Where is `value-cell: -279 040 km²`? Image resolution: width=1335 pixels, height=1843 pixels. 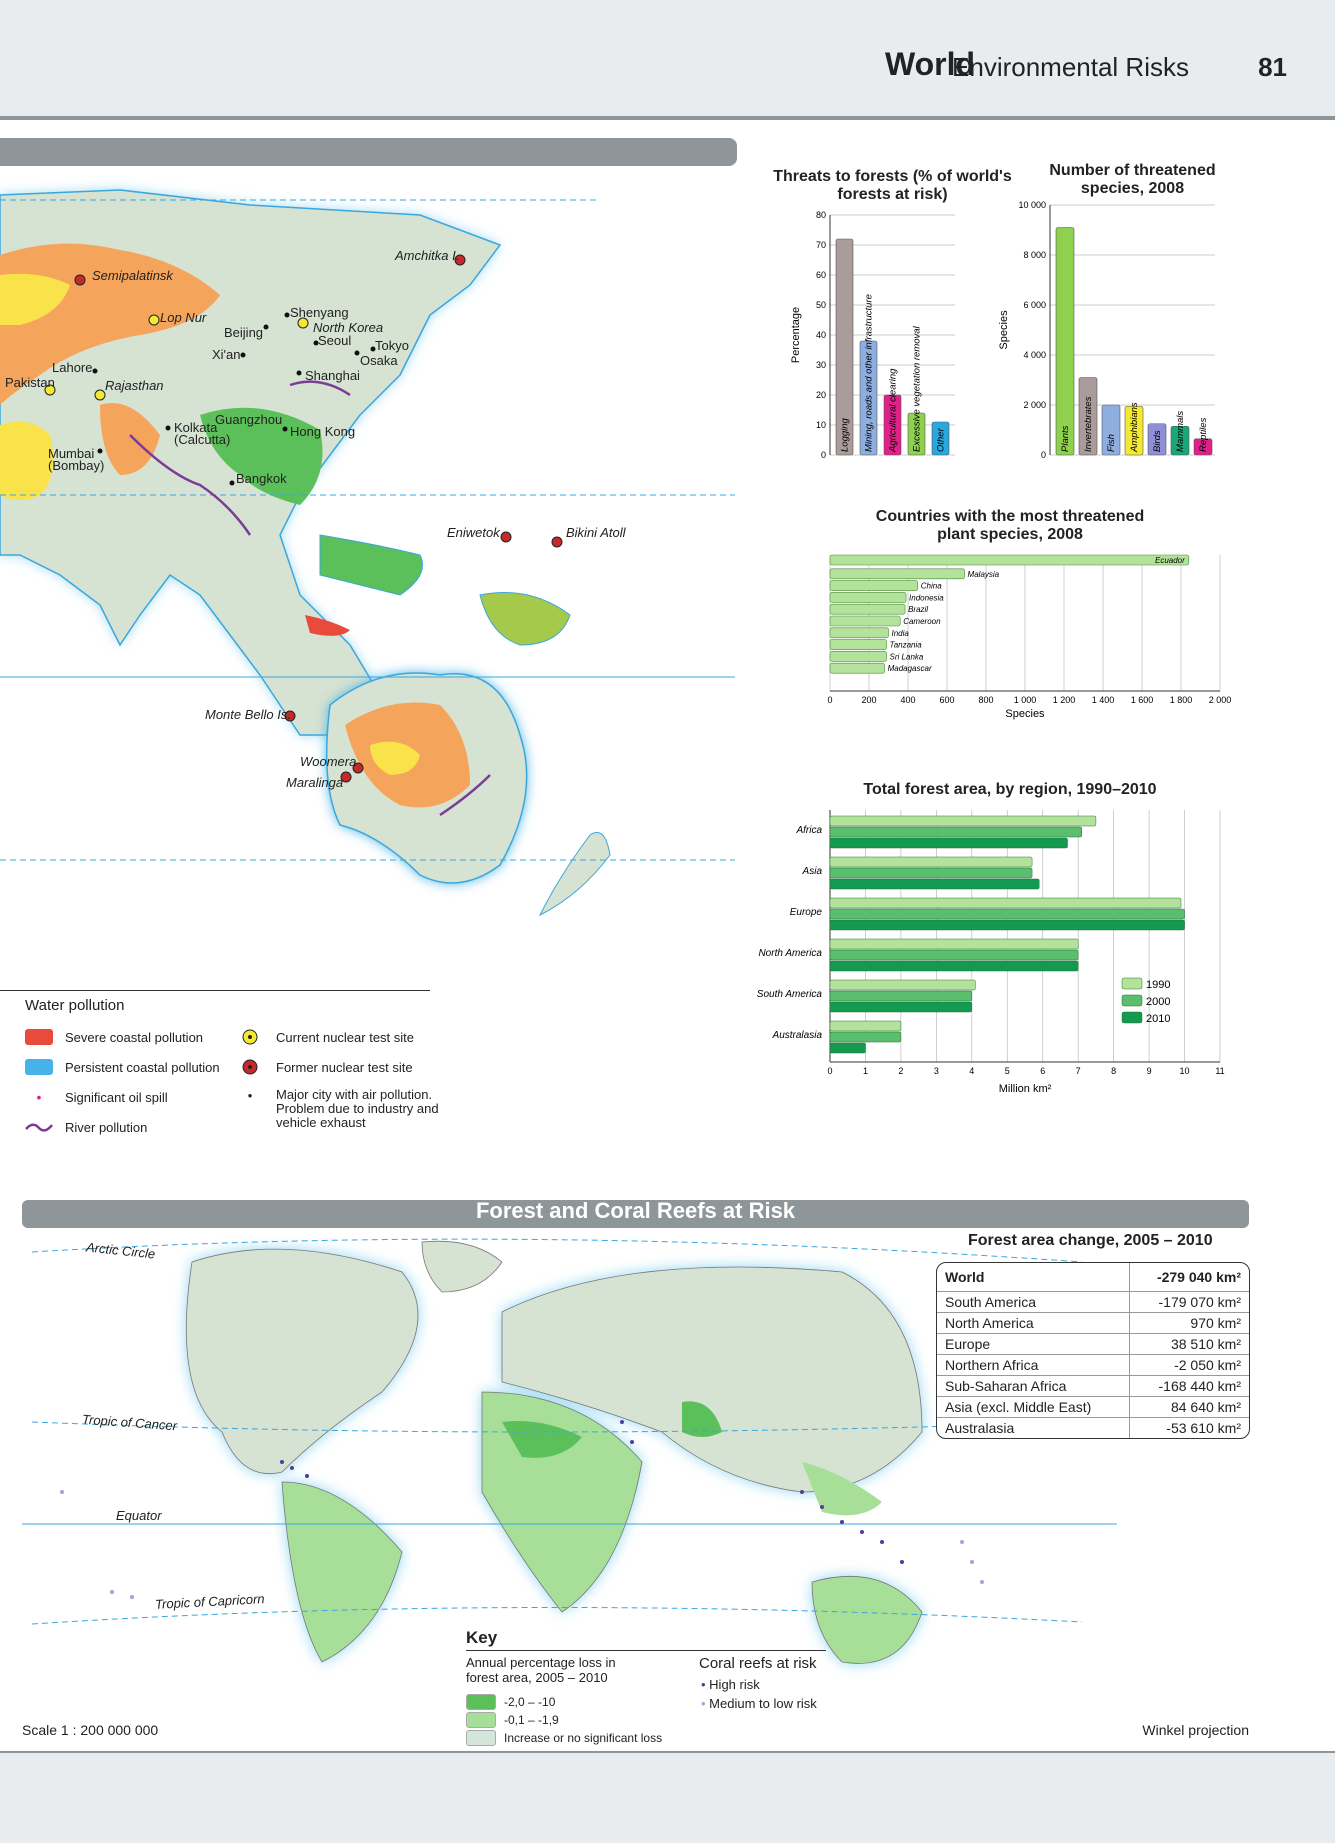
value-cell: -279 040 km² is located at coordinates (1189, 1277).